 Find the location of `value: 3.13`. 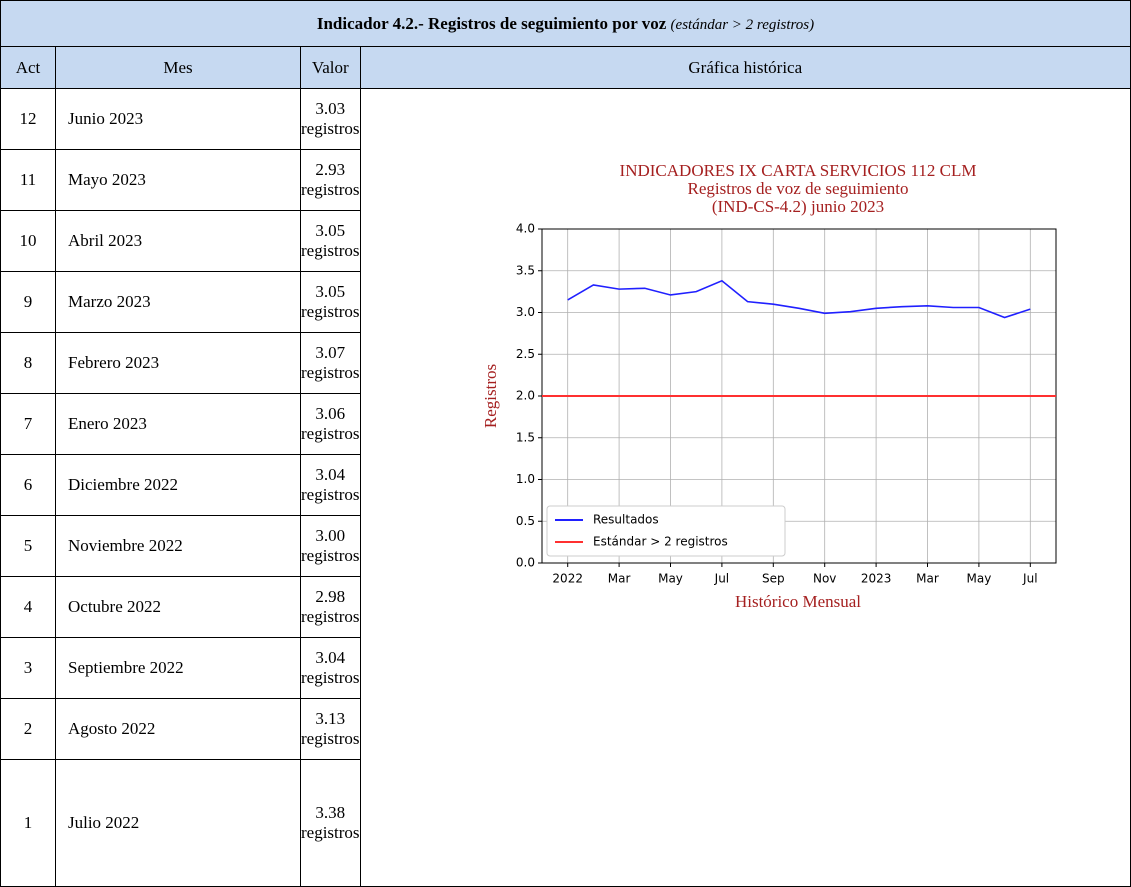

value: 3.13 is located at coordinates (330, 718).